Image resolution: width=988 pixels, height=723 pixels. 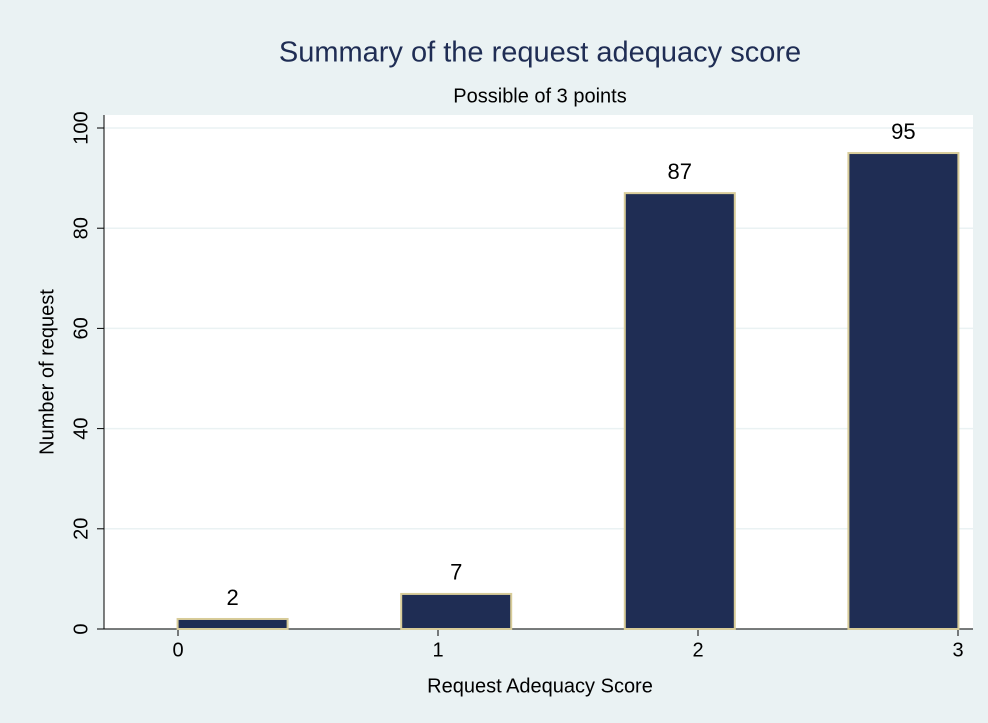 I want to click on y-tick-label: 0, so click(x=81, y=628).